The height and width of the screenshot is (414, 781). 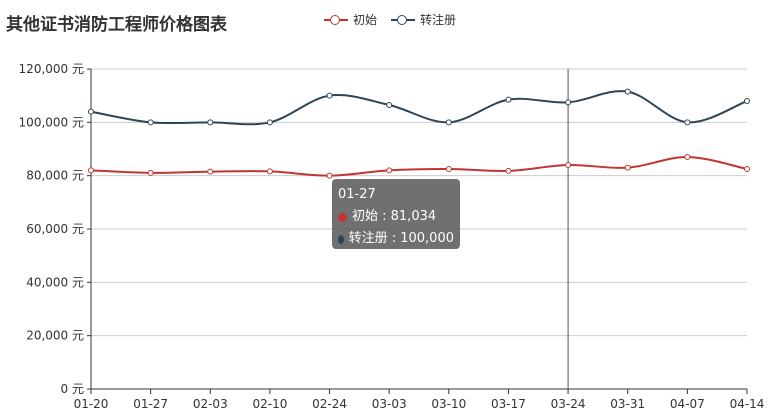 I want to click on x-tick-label: 02-24, so click(x=329, y=404).